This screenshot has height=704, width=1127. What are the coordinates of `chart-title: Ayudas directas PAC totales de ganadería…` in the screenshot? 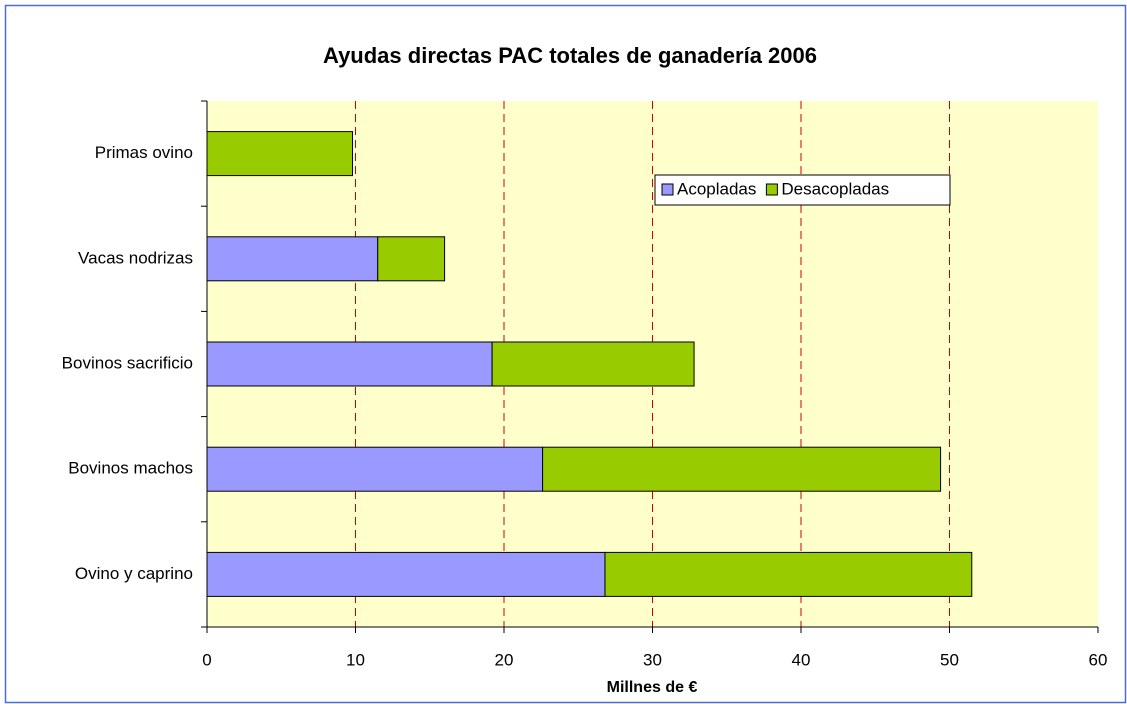 It's located at (570, 55).